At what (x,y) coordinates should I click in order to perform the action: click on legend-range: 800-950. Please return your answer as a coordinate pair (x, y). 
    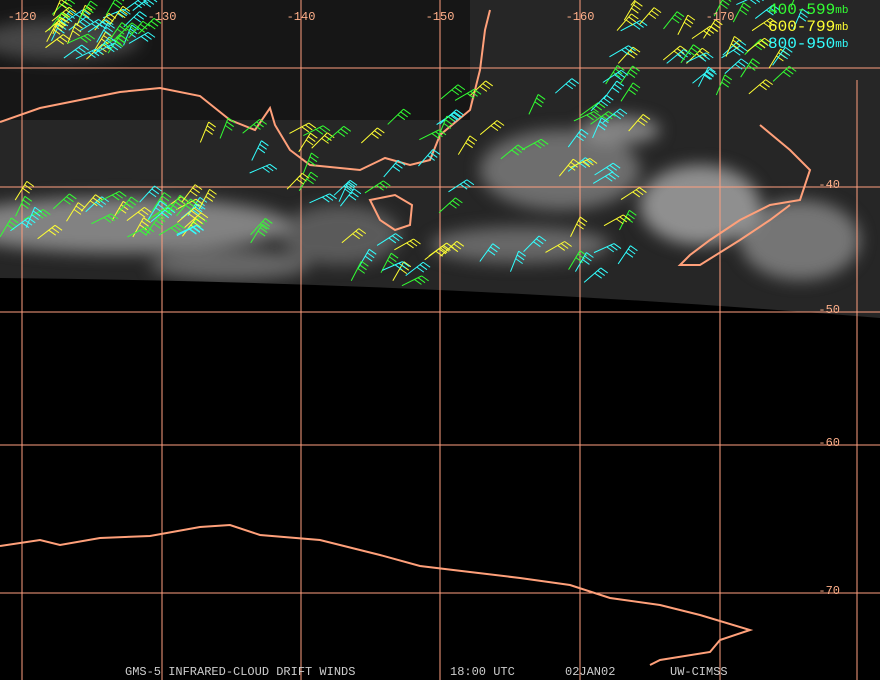
    Looking at the image, I should click on (801, 44).